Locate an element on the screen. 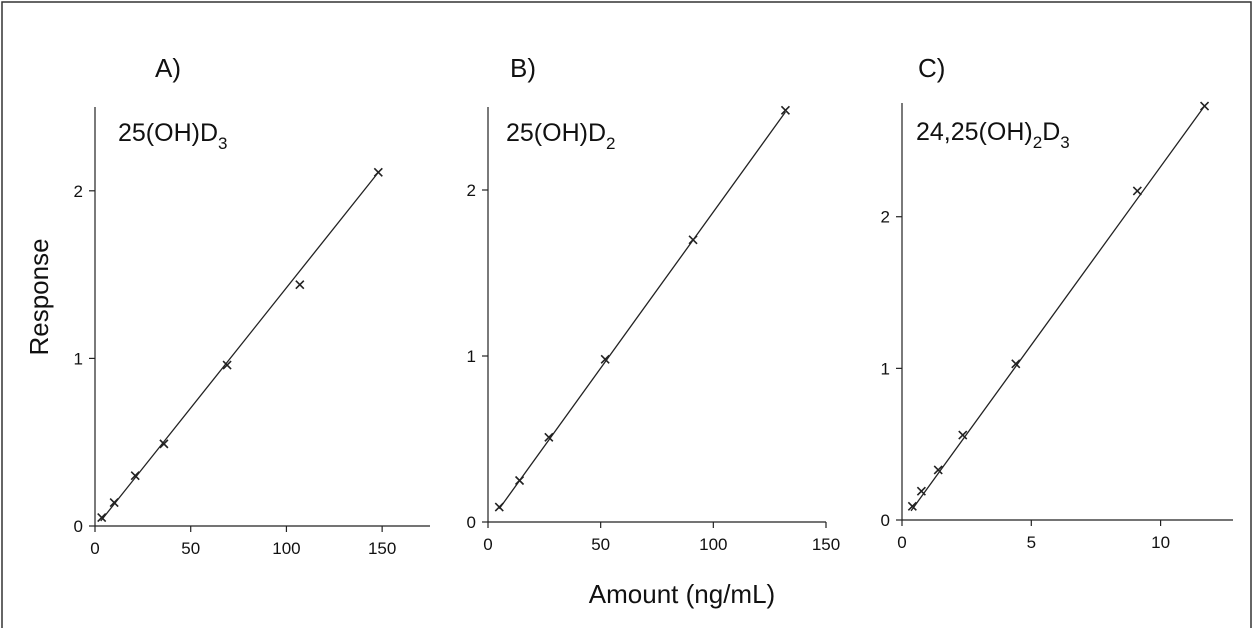 The image size is (1253, 628). panel-c-x-tick-label: 10 is located at coordinates (1160, 542).